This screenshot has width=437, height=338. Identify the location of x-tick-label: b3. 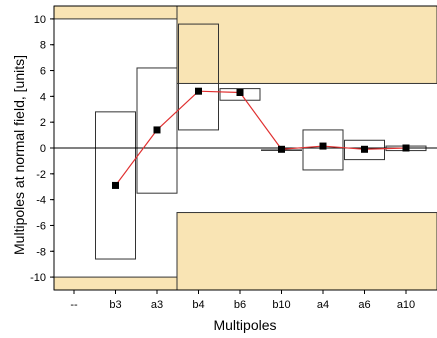
(115, 305).